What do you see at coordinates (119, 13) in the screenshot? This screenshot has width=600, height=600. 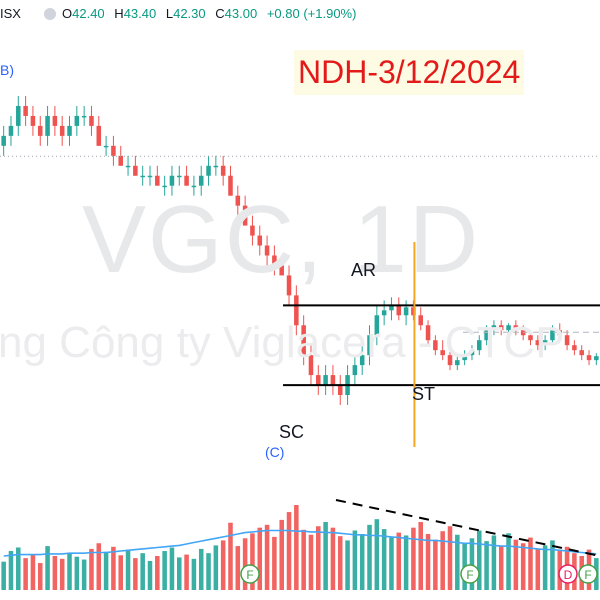 I see `high-key: H` at bounding box center [119, 13].